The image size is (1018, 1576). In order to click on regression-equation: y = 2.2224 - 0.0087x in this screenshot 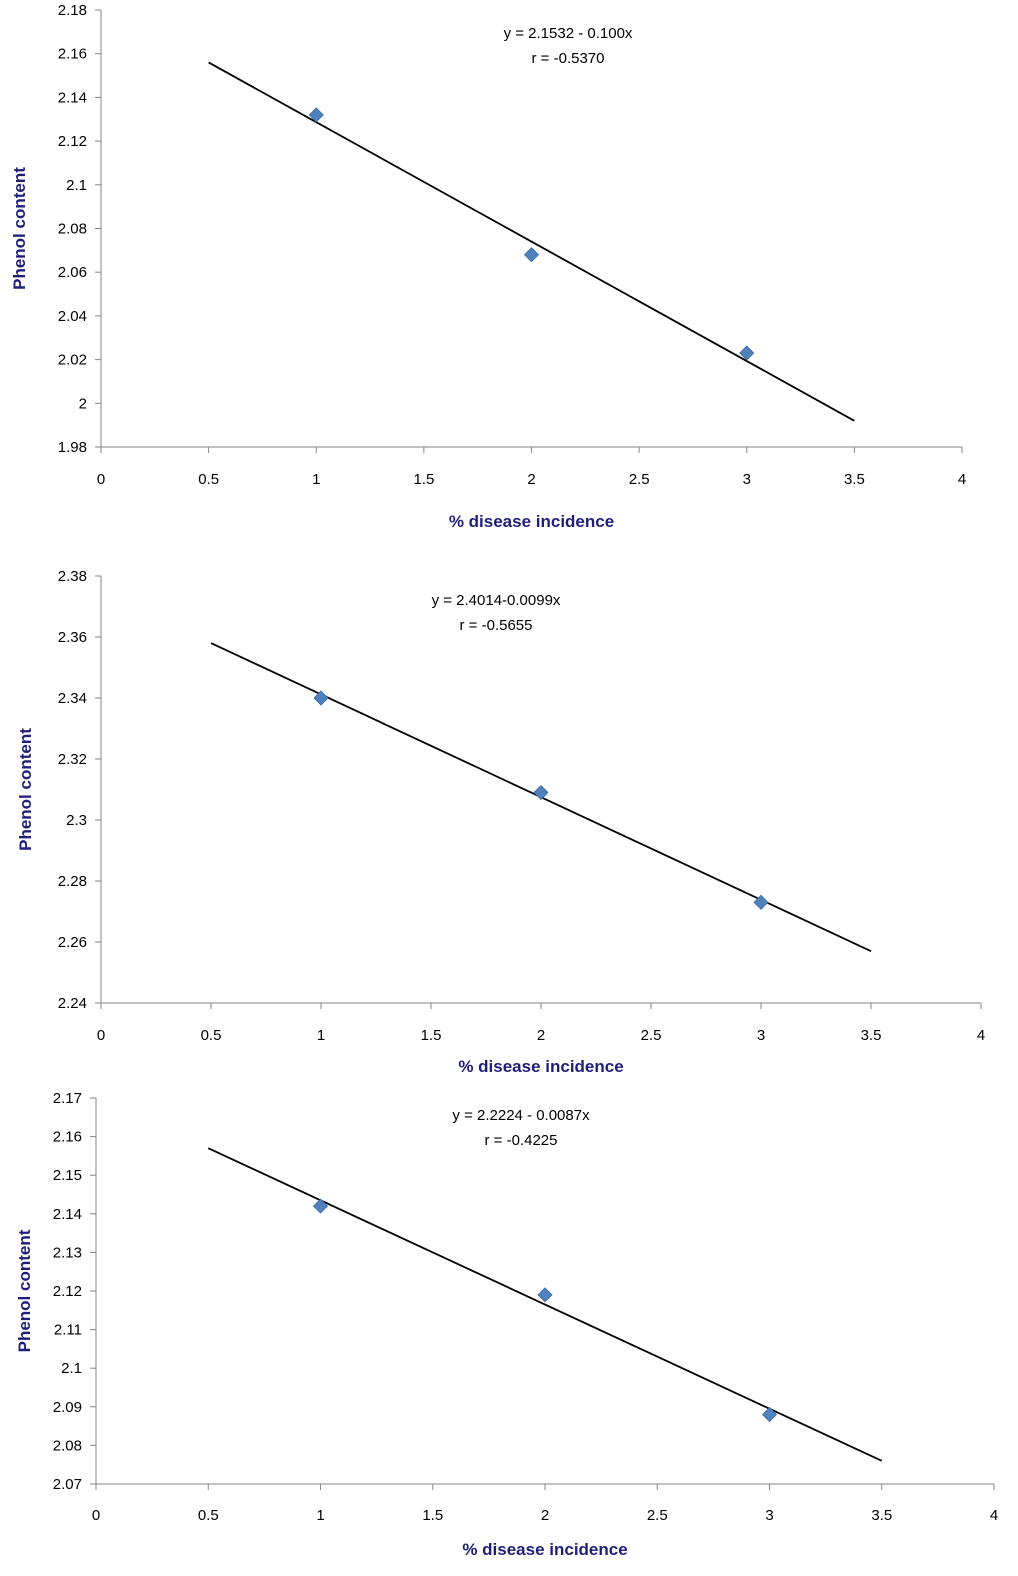, I will do `click(521, 1115)`.